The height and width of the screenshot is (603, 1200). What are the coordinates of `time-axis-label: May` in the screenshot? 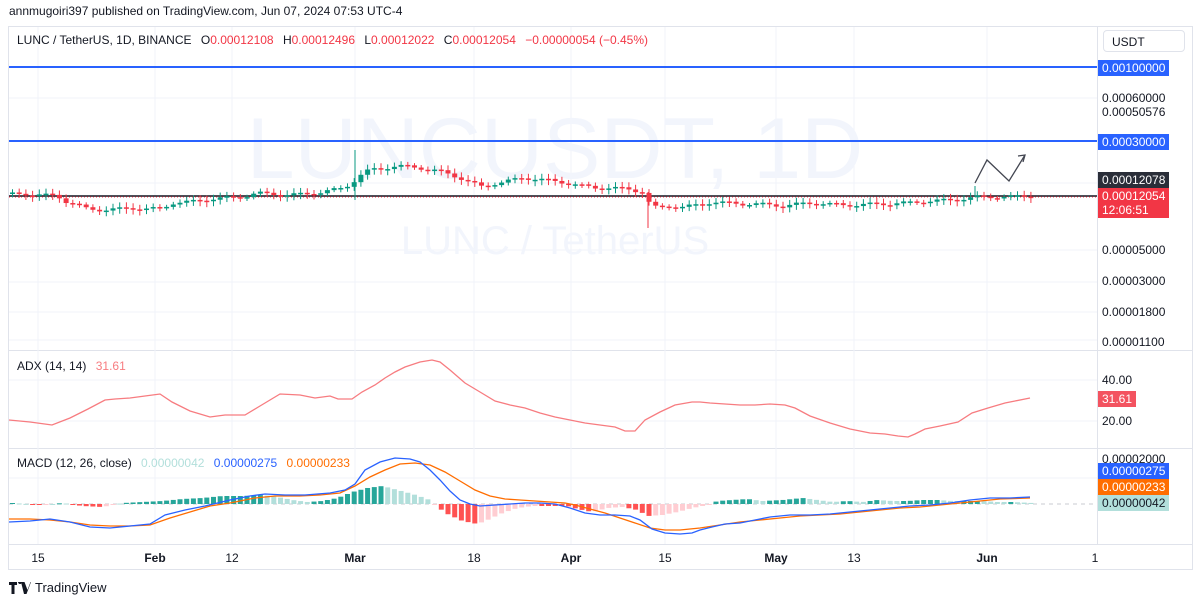 It's located at (776, 558).